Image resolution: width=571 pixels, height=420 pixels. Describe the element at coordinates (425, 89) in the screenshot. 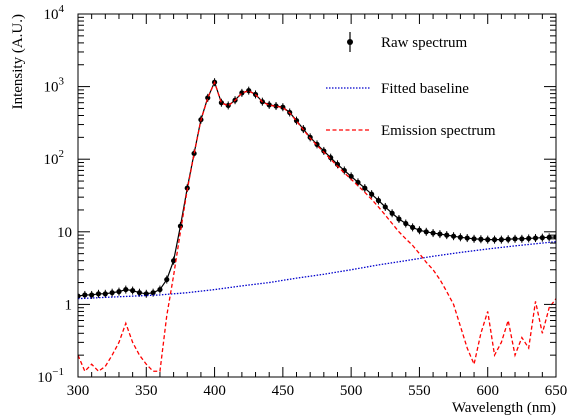

I see `legend-label: Fitted baseline` at that location.